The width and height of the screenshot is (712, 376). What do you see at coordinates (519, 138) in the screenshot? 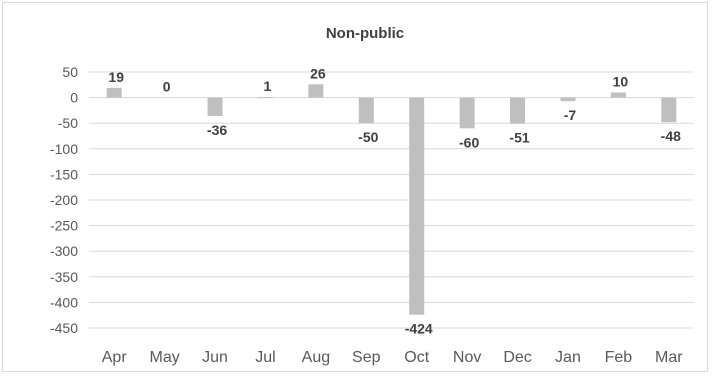
I see `data-label: -51` at bounding box center [519, 138].